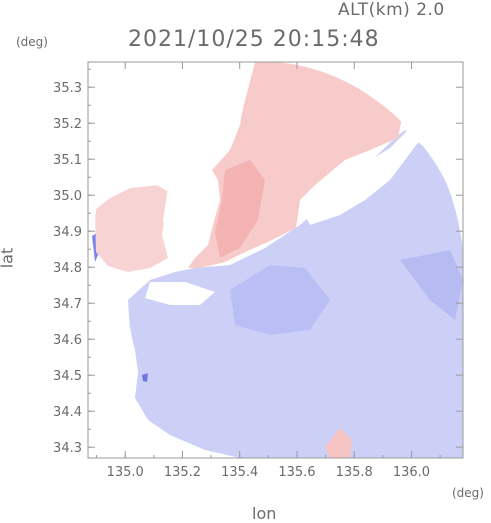 Image resolution: width=491 pixels, height=523 pixels. I want to click on y-tick-label: 34.4, so click(67, 412).